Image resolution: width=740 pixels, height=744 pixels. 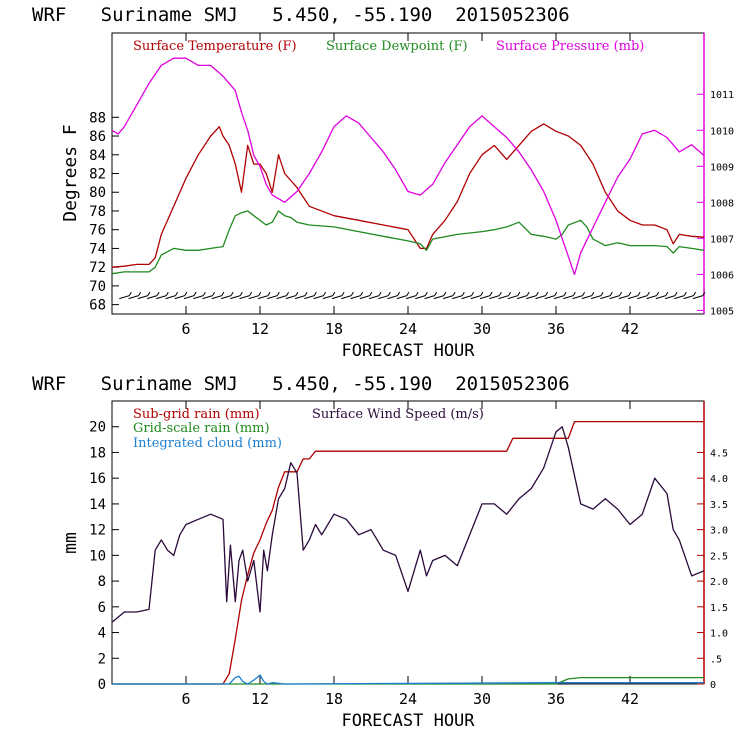 I want to click on y2-tick-label: 1008, so click(x=722, y=203).